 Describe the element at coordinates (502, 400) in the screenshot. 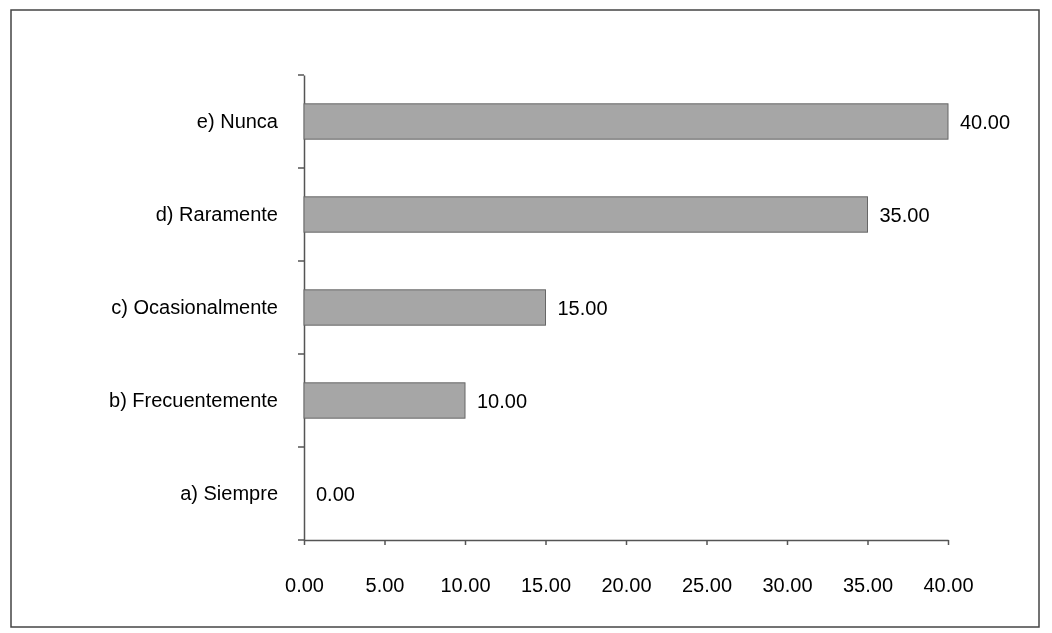

I see `data-label: 10.00` at that location.